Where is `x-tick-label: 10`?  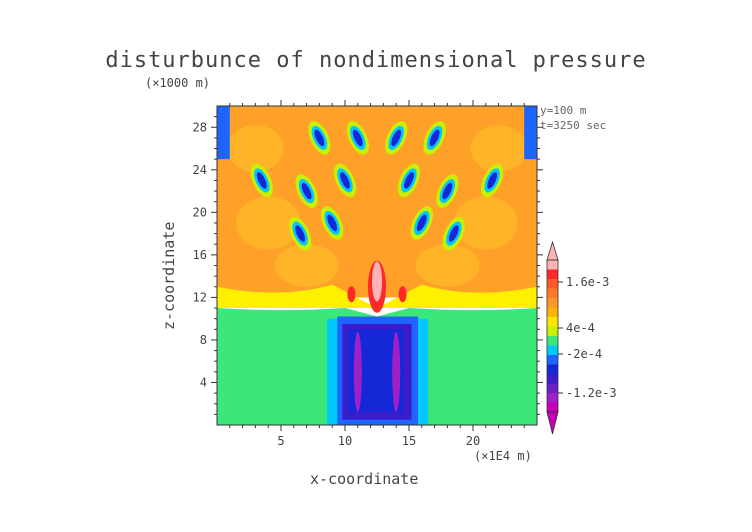
x-tick-label: 10 is located at coordinates (345, 441).